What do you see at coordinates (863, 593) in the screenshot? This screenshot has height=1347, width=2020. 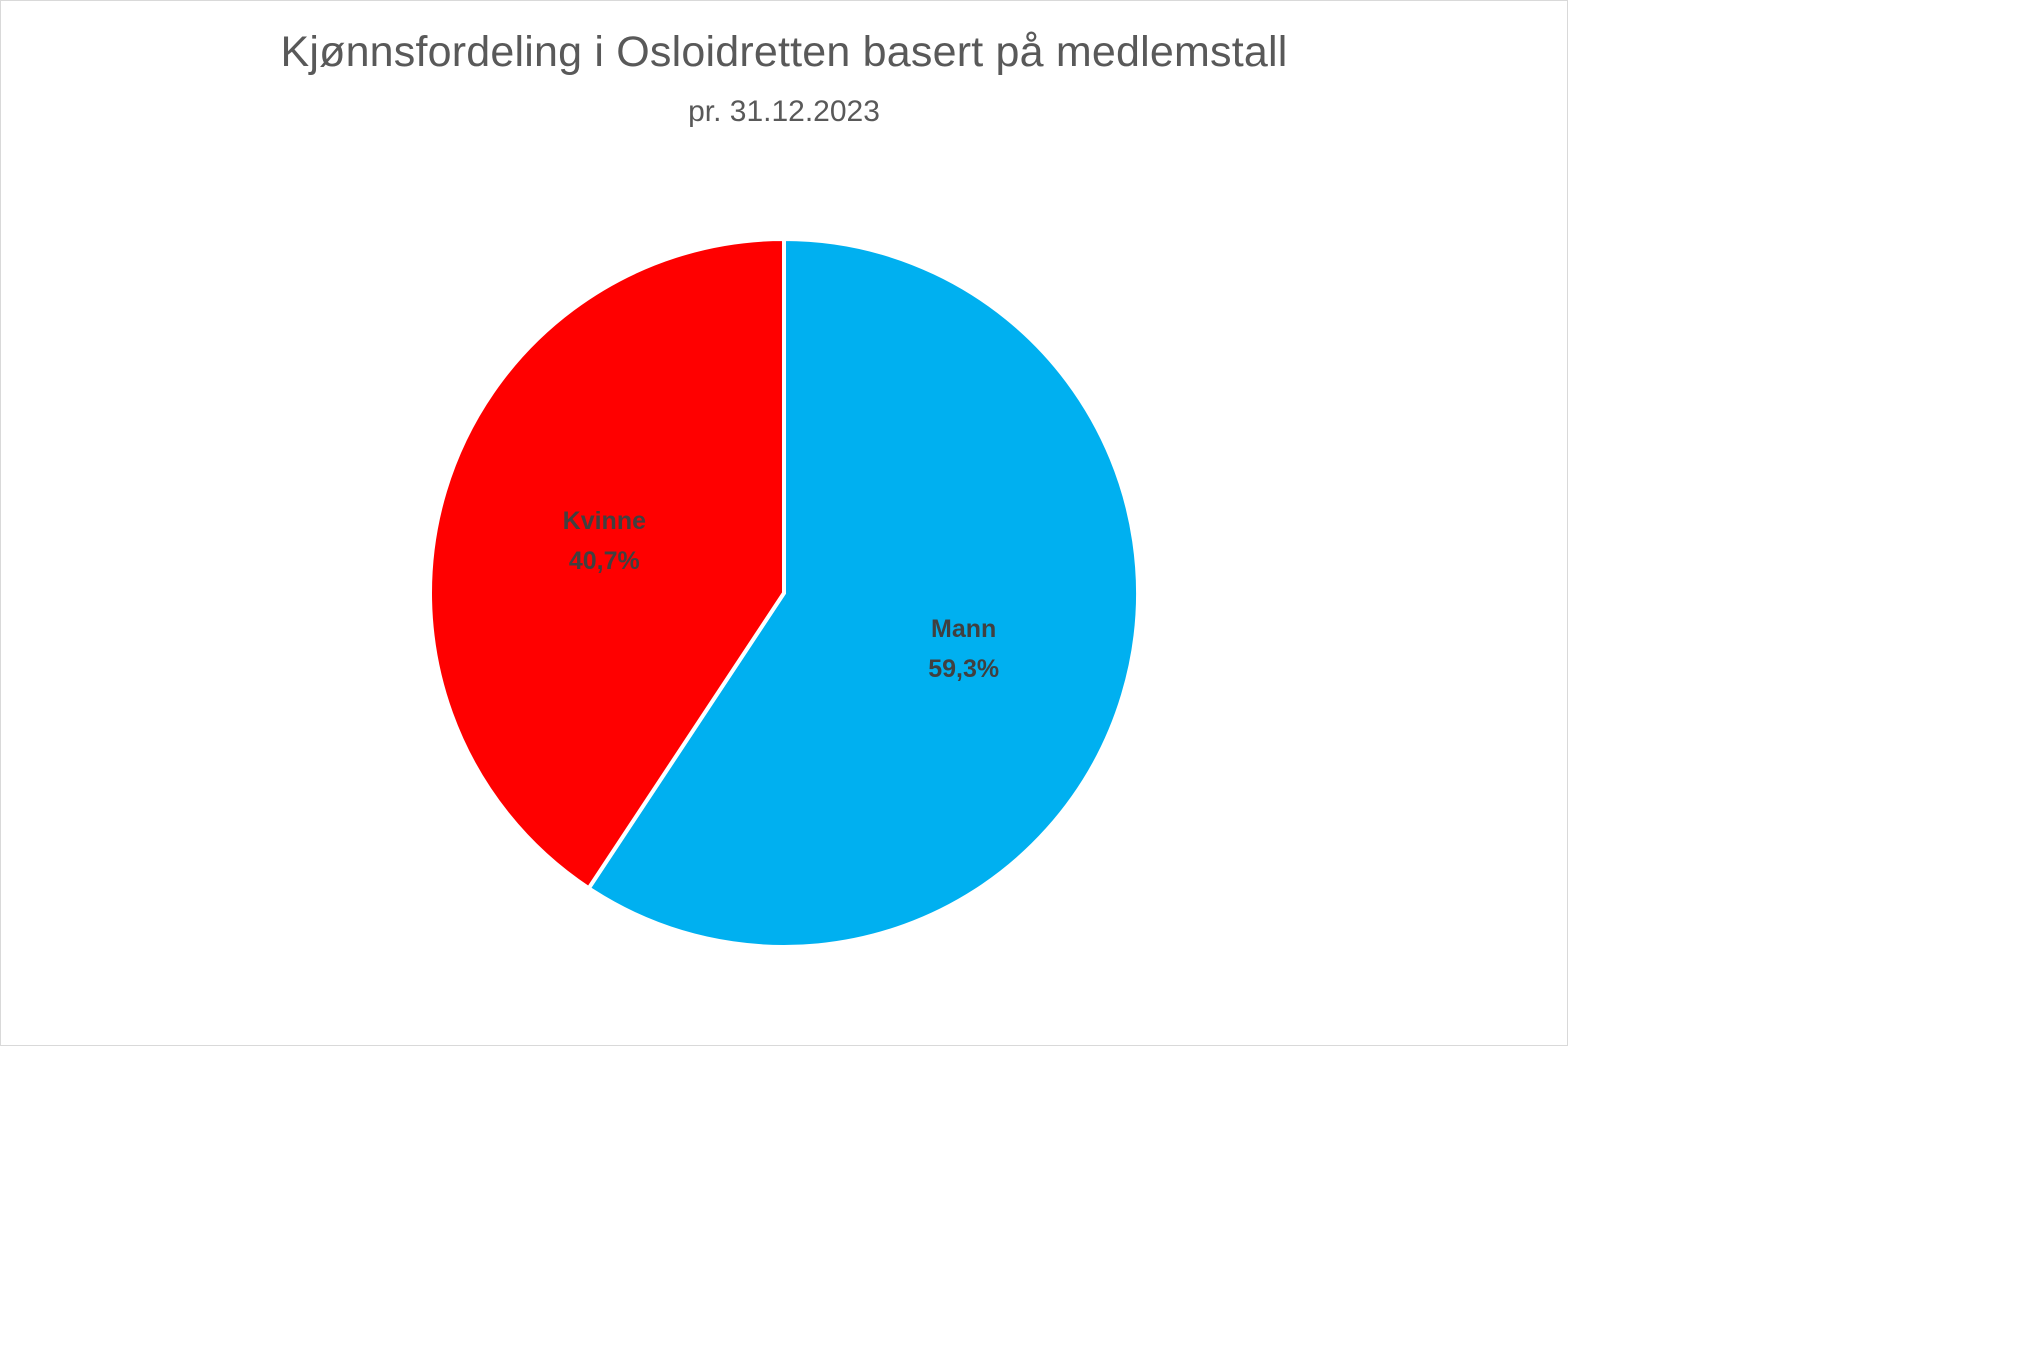 I see `pie-slice-mann` at bounding box center [863, 593].